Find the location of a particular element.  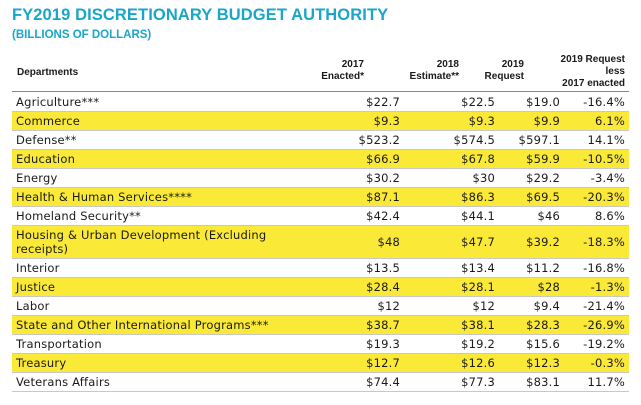

column-header-line: 2019 Request is located at coordinates (592, 59).